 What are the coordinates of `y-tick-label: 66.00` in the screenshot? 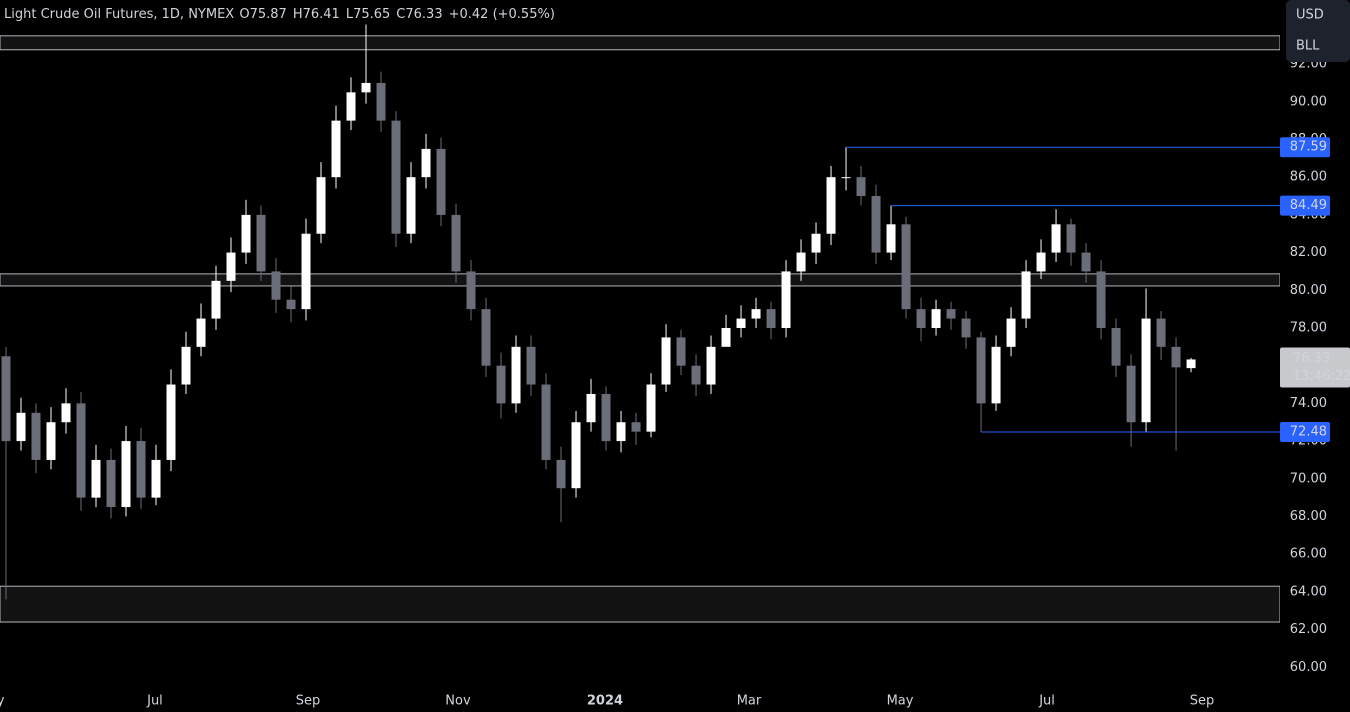 It's located at (1308, 554).